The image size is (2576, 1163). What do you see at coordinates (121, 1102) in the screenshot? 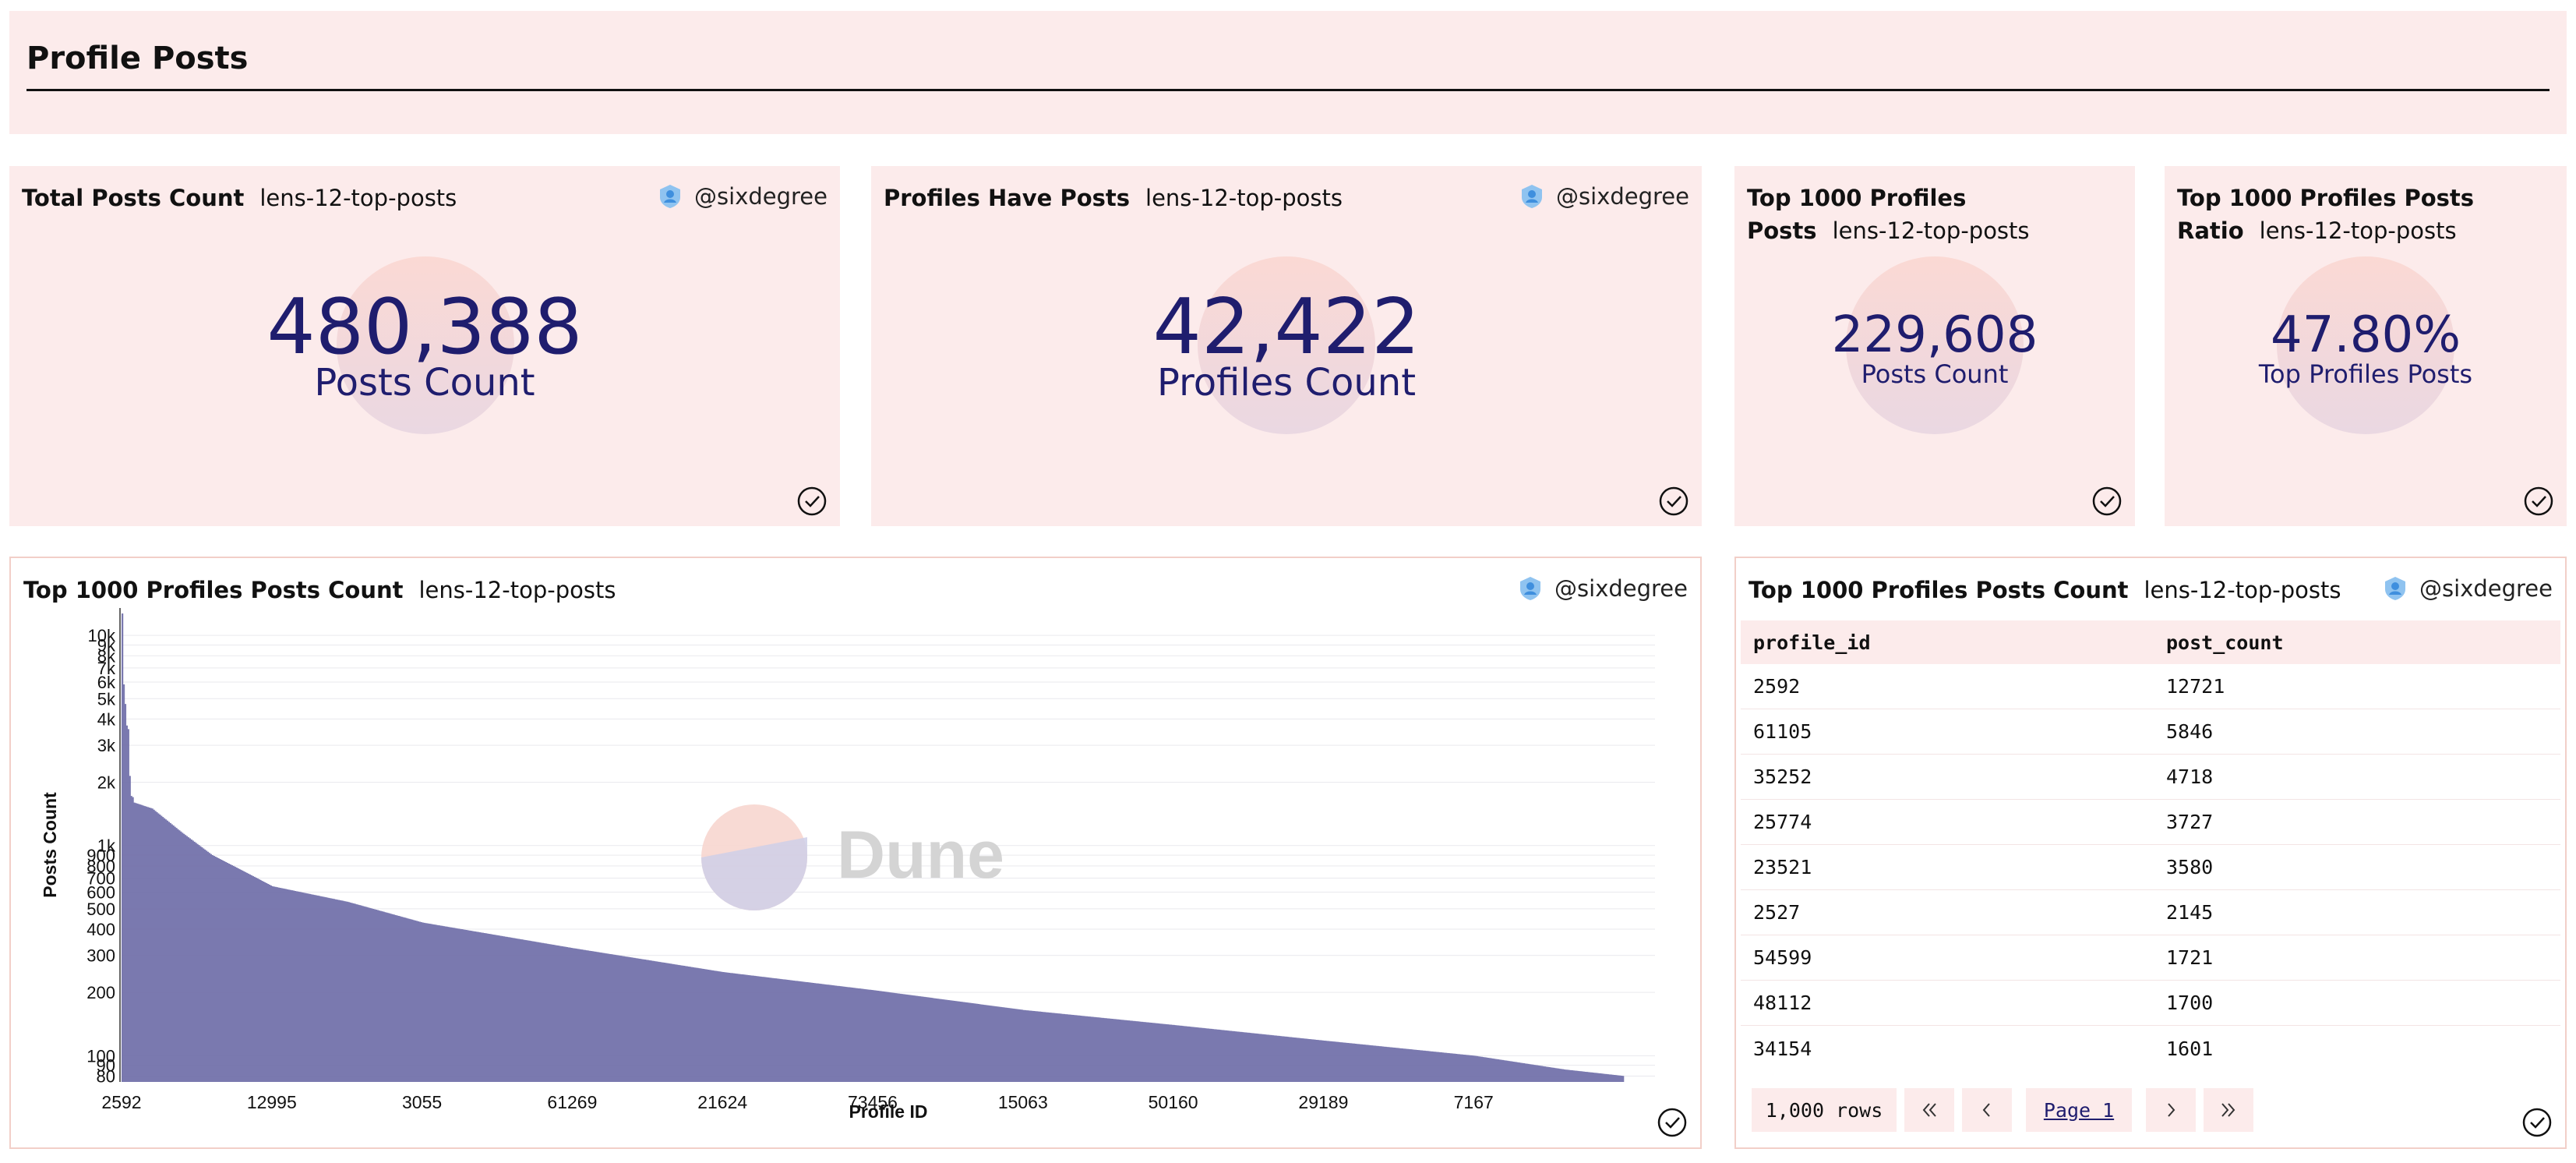
I see `x-tick-label: 2592` at bounding box center [121, 1102].